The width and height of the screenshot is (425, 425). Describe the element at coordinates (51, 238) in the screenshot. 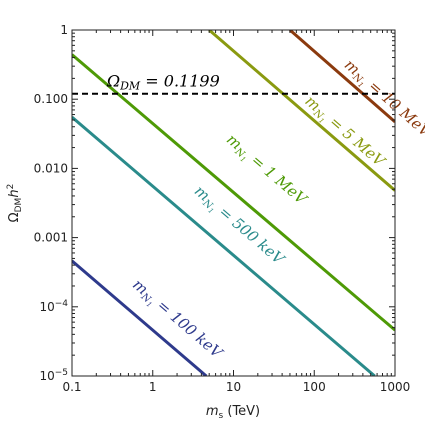

I see `y-tick-label: 0.001` at that location.